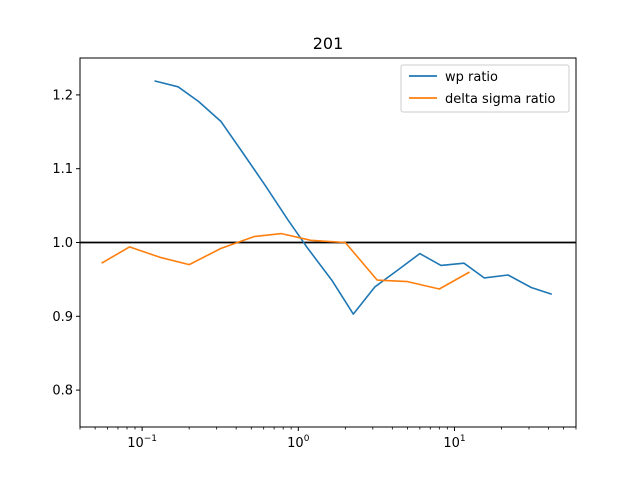 This screenshot has width=640, height=480. I want to click on x-tick-label: 10¹, so click(454, 442).